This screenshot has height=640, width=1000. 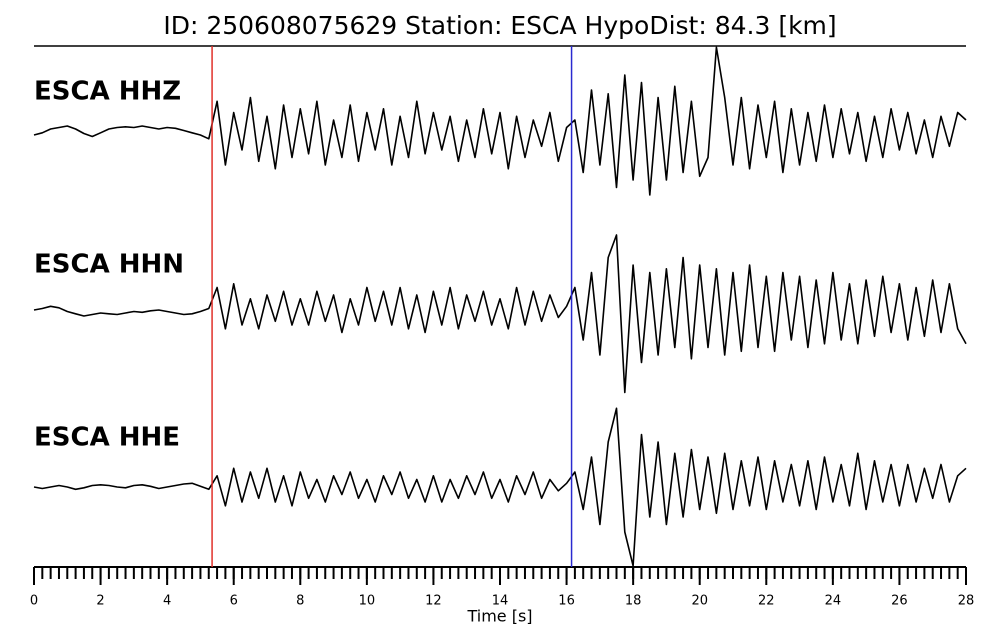 I want to click on x-axis-label: Time [s], so click(x=499, y=616).